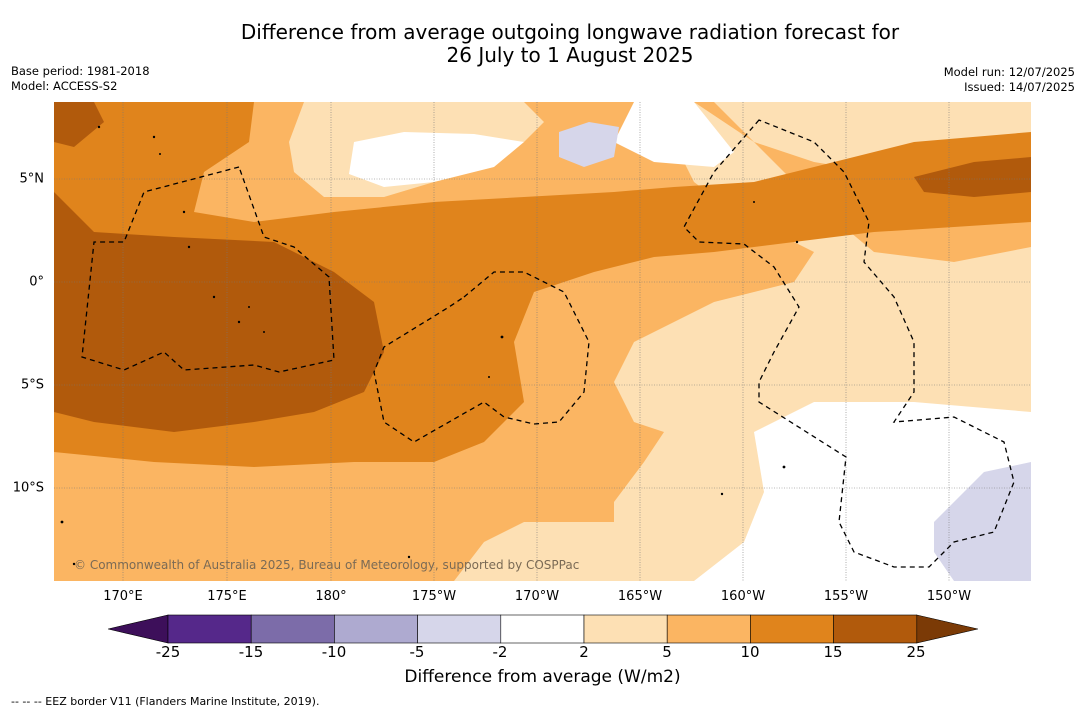 This screenshot has height=713, width=1085. Describe the element at coordinates (916, 652) in the screenshot. I see `cbar-tick: 25` at that location.